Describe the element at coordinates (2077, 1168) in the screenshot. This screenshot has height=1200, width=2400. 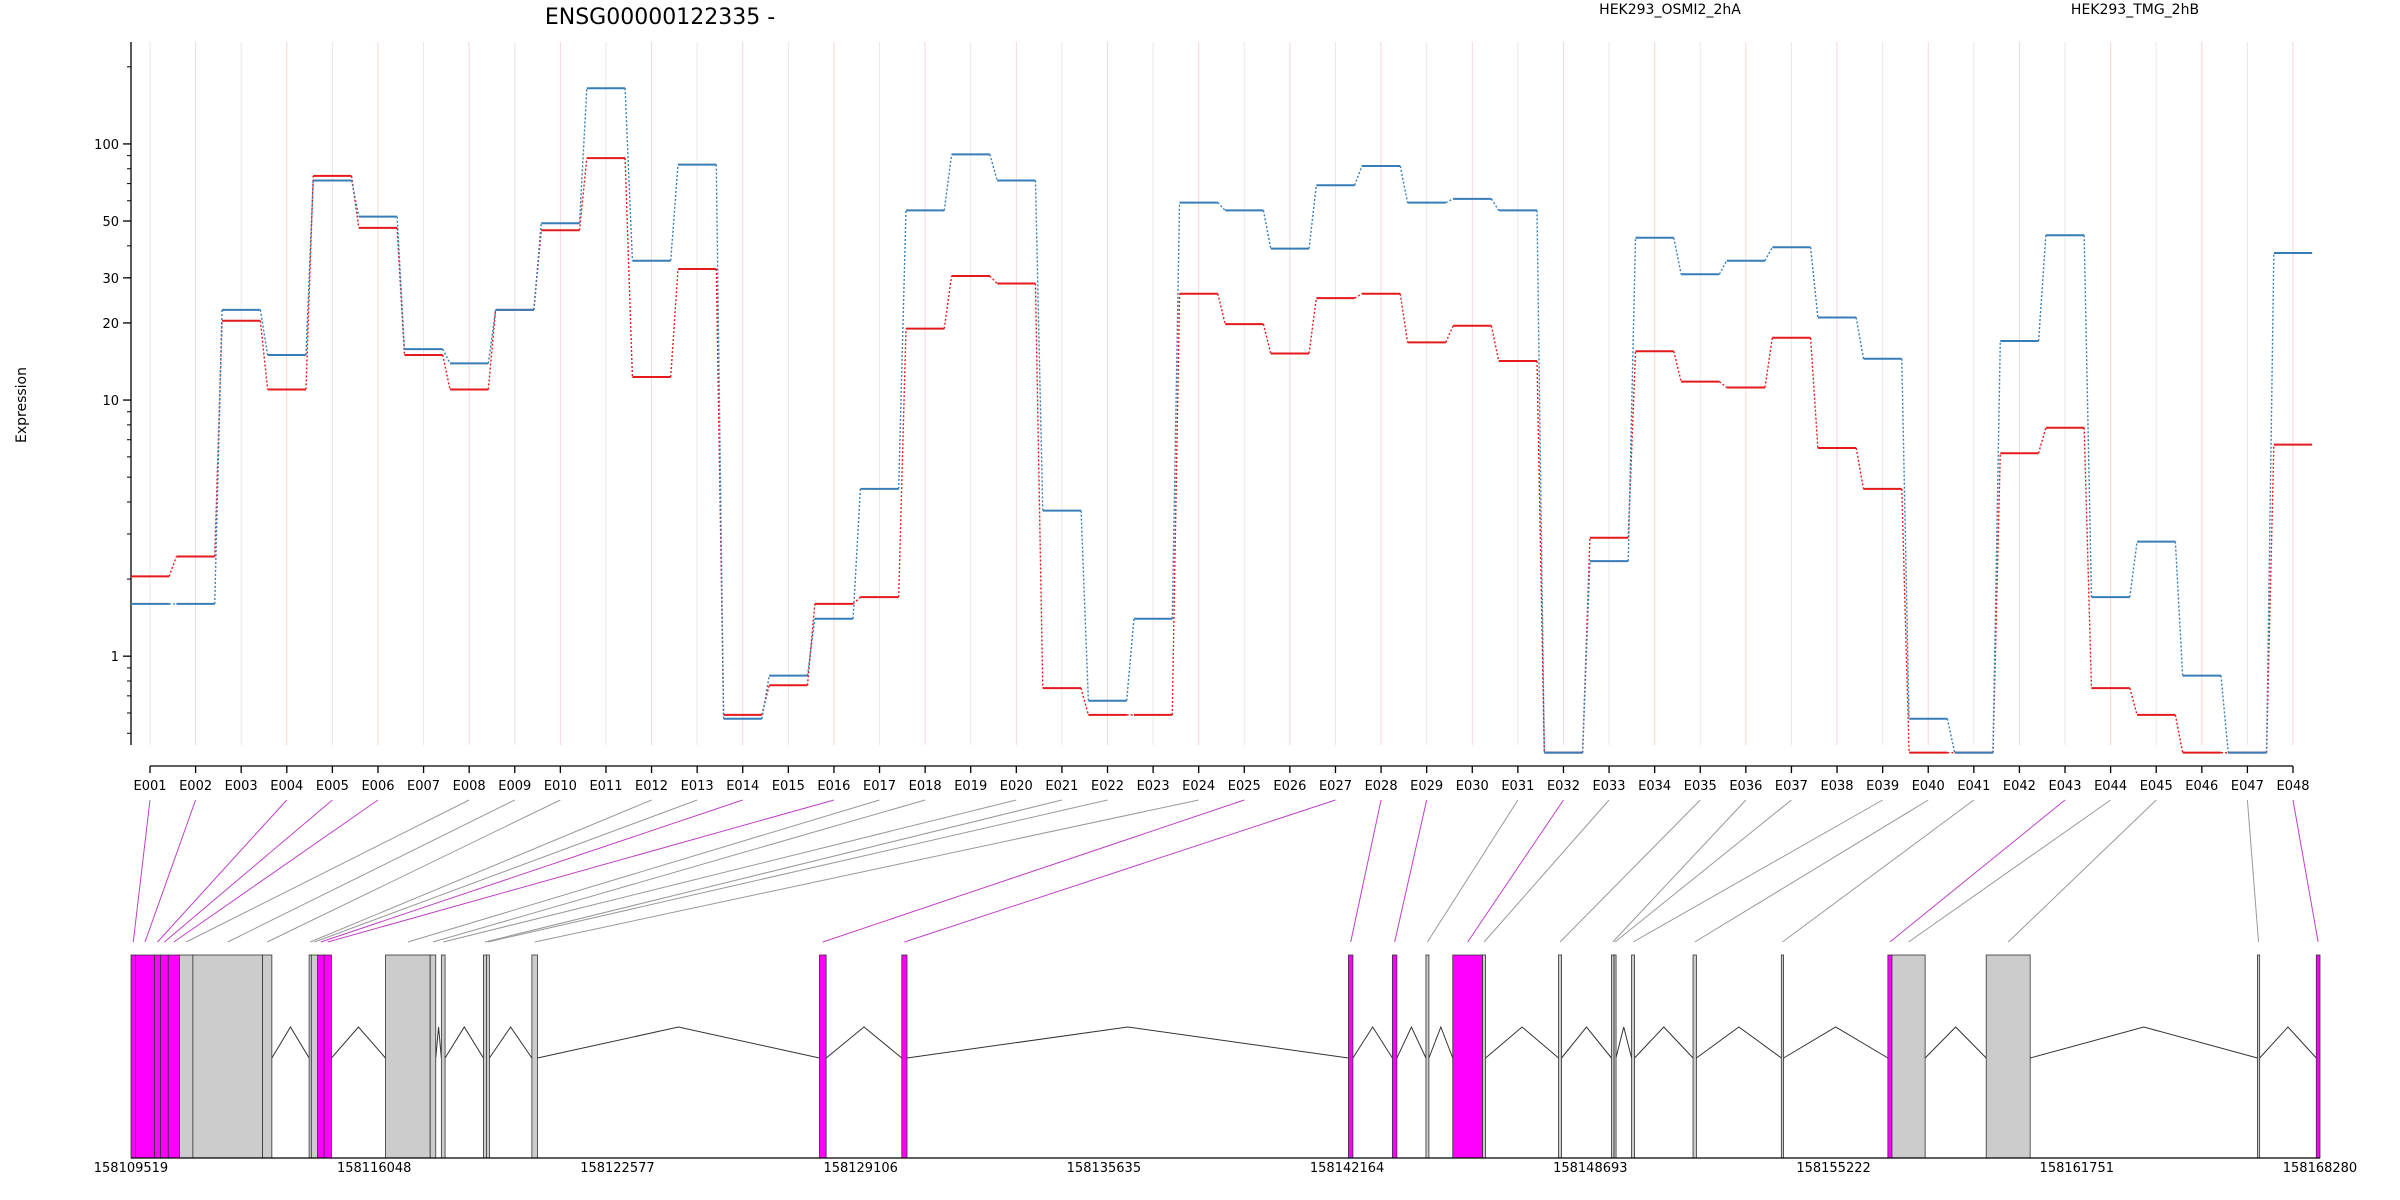
I see `coordinate-label: 158161751` at that location.